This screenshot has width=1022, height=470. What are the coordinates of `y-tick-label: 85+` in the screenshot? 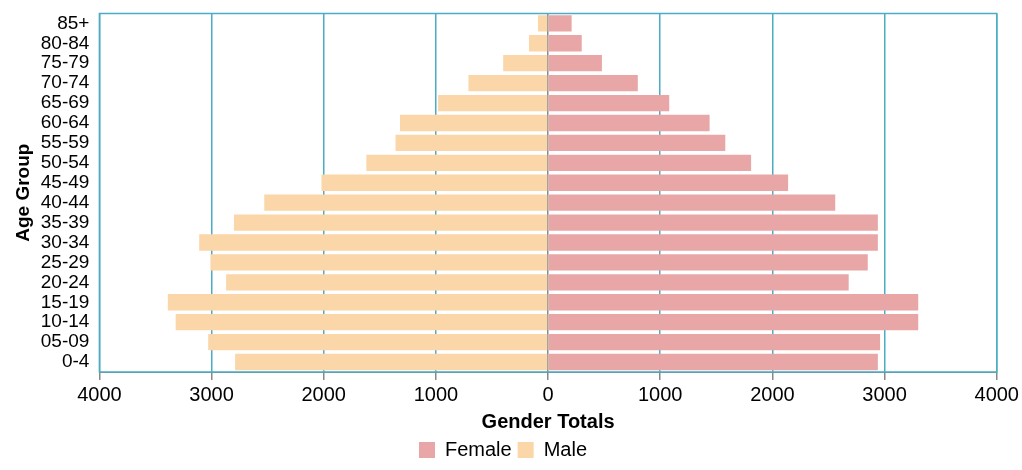 It's located at (73, 22).